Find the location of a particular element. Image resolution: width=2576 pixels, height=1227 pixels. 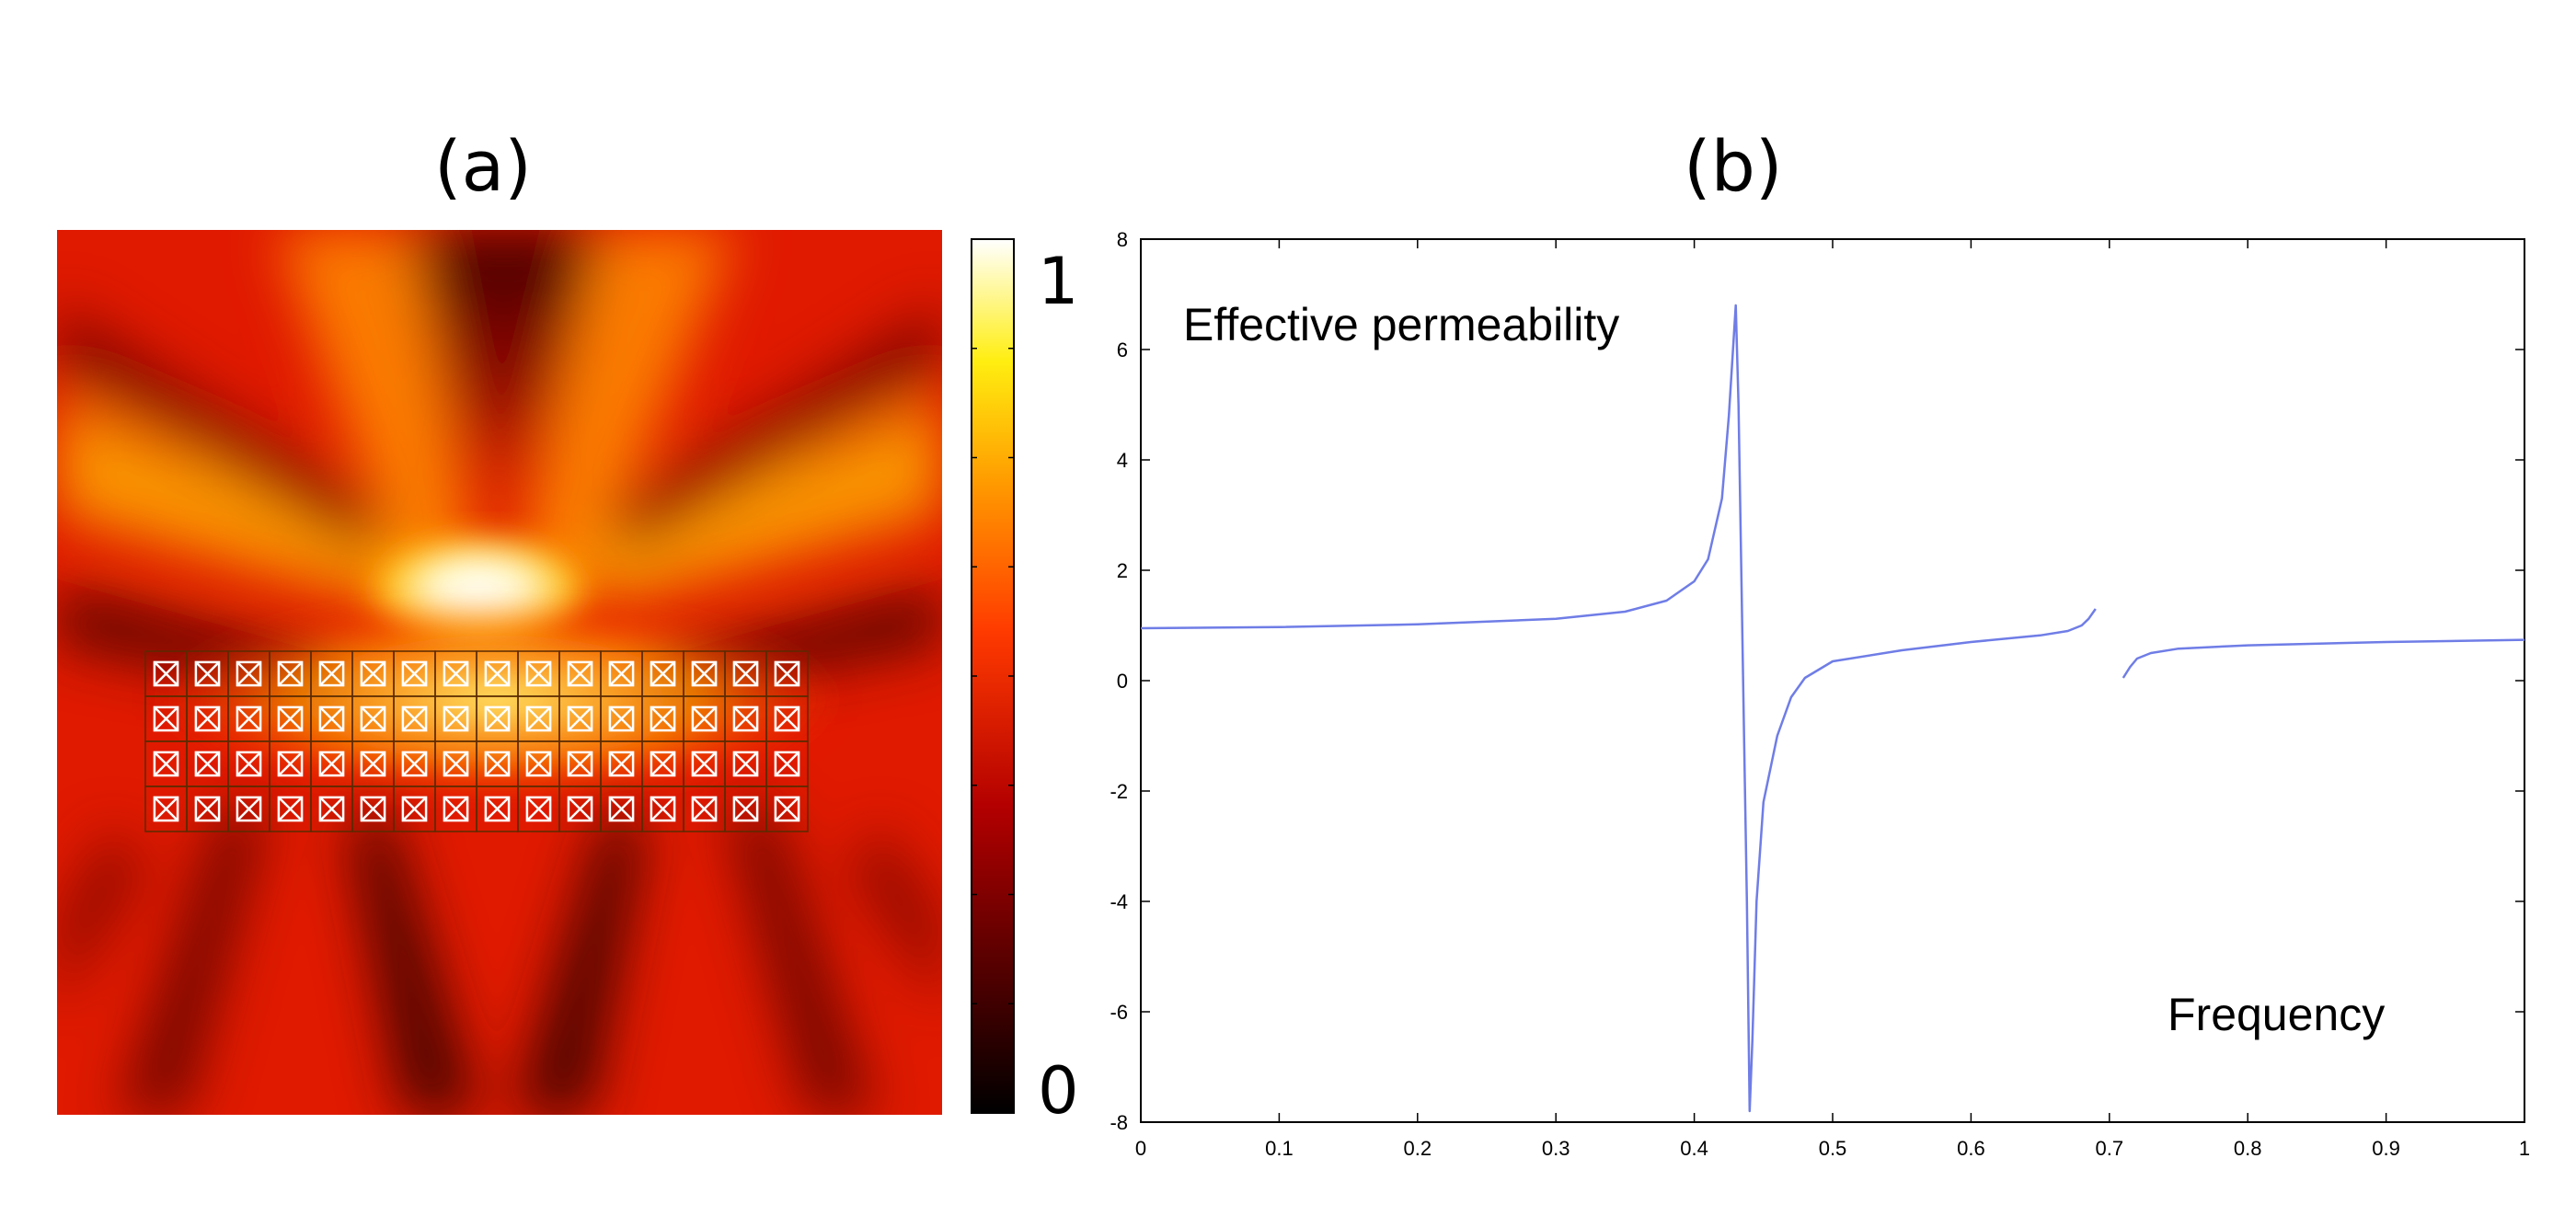

colorbar-max-label: 1 is located at coordinates (1058, 281).